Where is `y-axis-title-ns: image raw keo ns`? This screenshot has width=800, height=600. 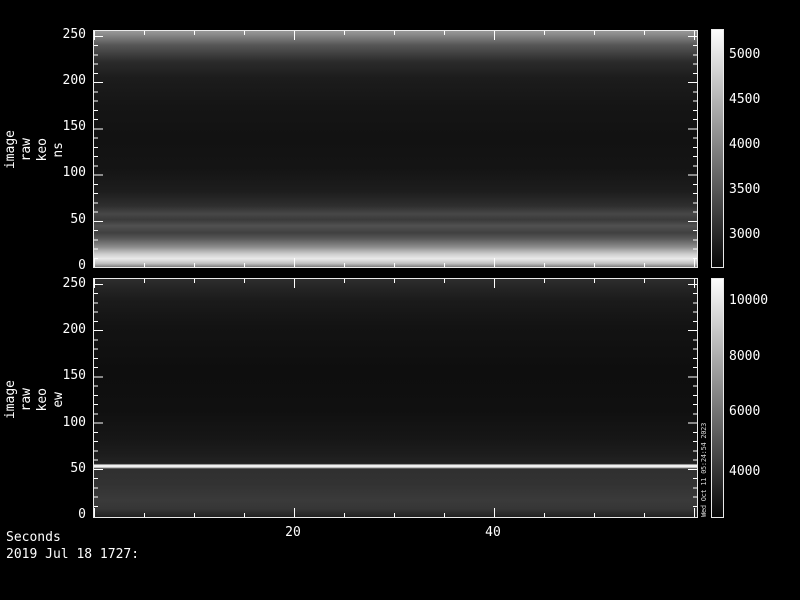
y-axis-title-ns: image raw keo ns is located at coordinates (34, 150).